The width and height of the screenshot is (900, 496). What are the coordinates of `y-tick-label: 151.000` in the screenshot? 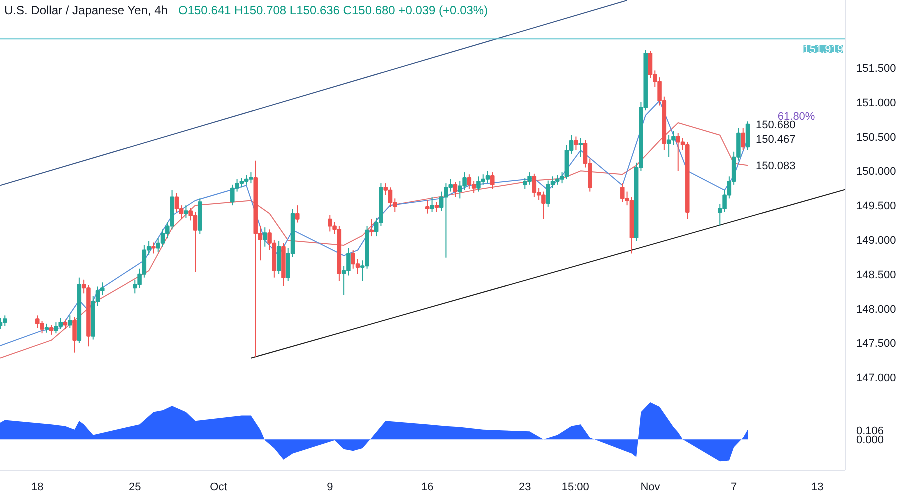 It's located at (876, 103).